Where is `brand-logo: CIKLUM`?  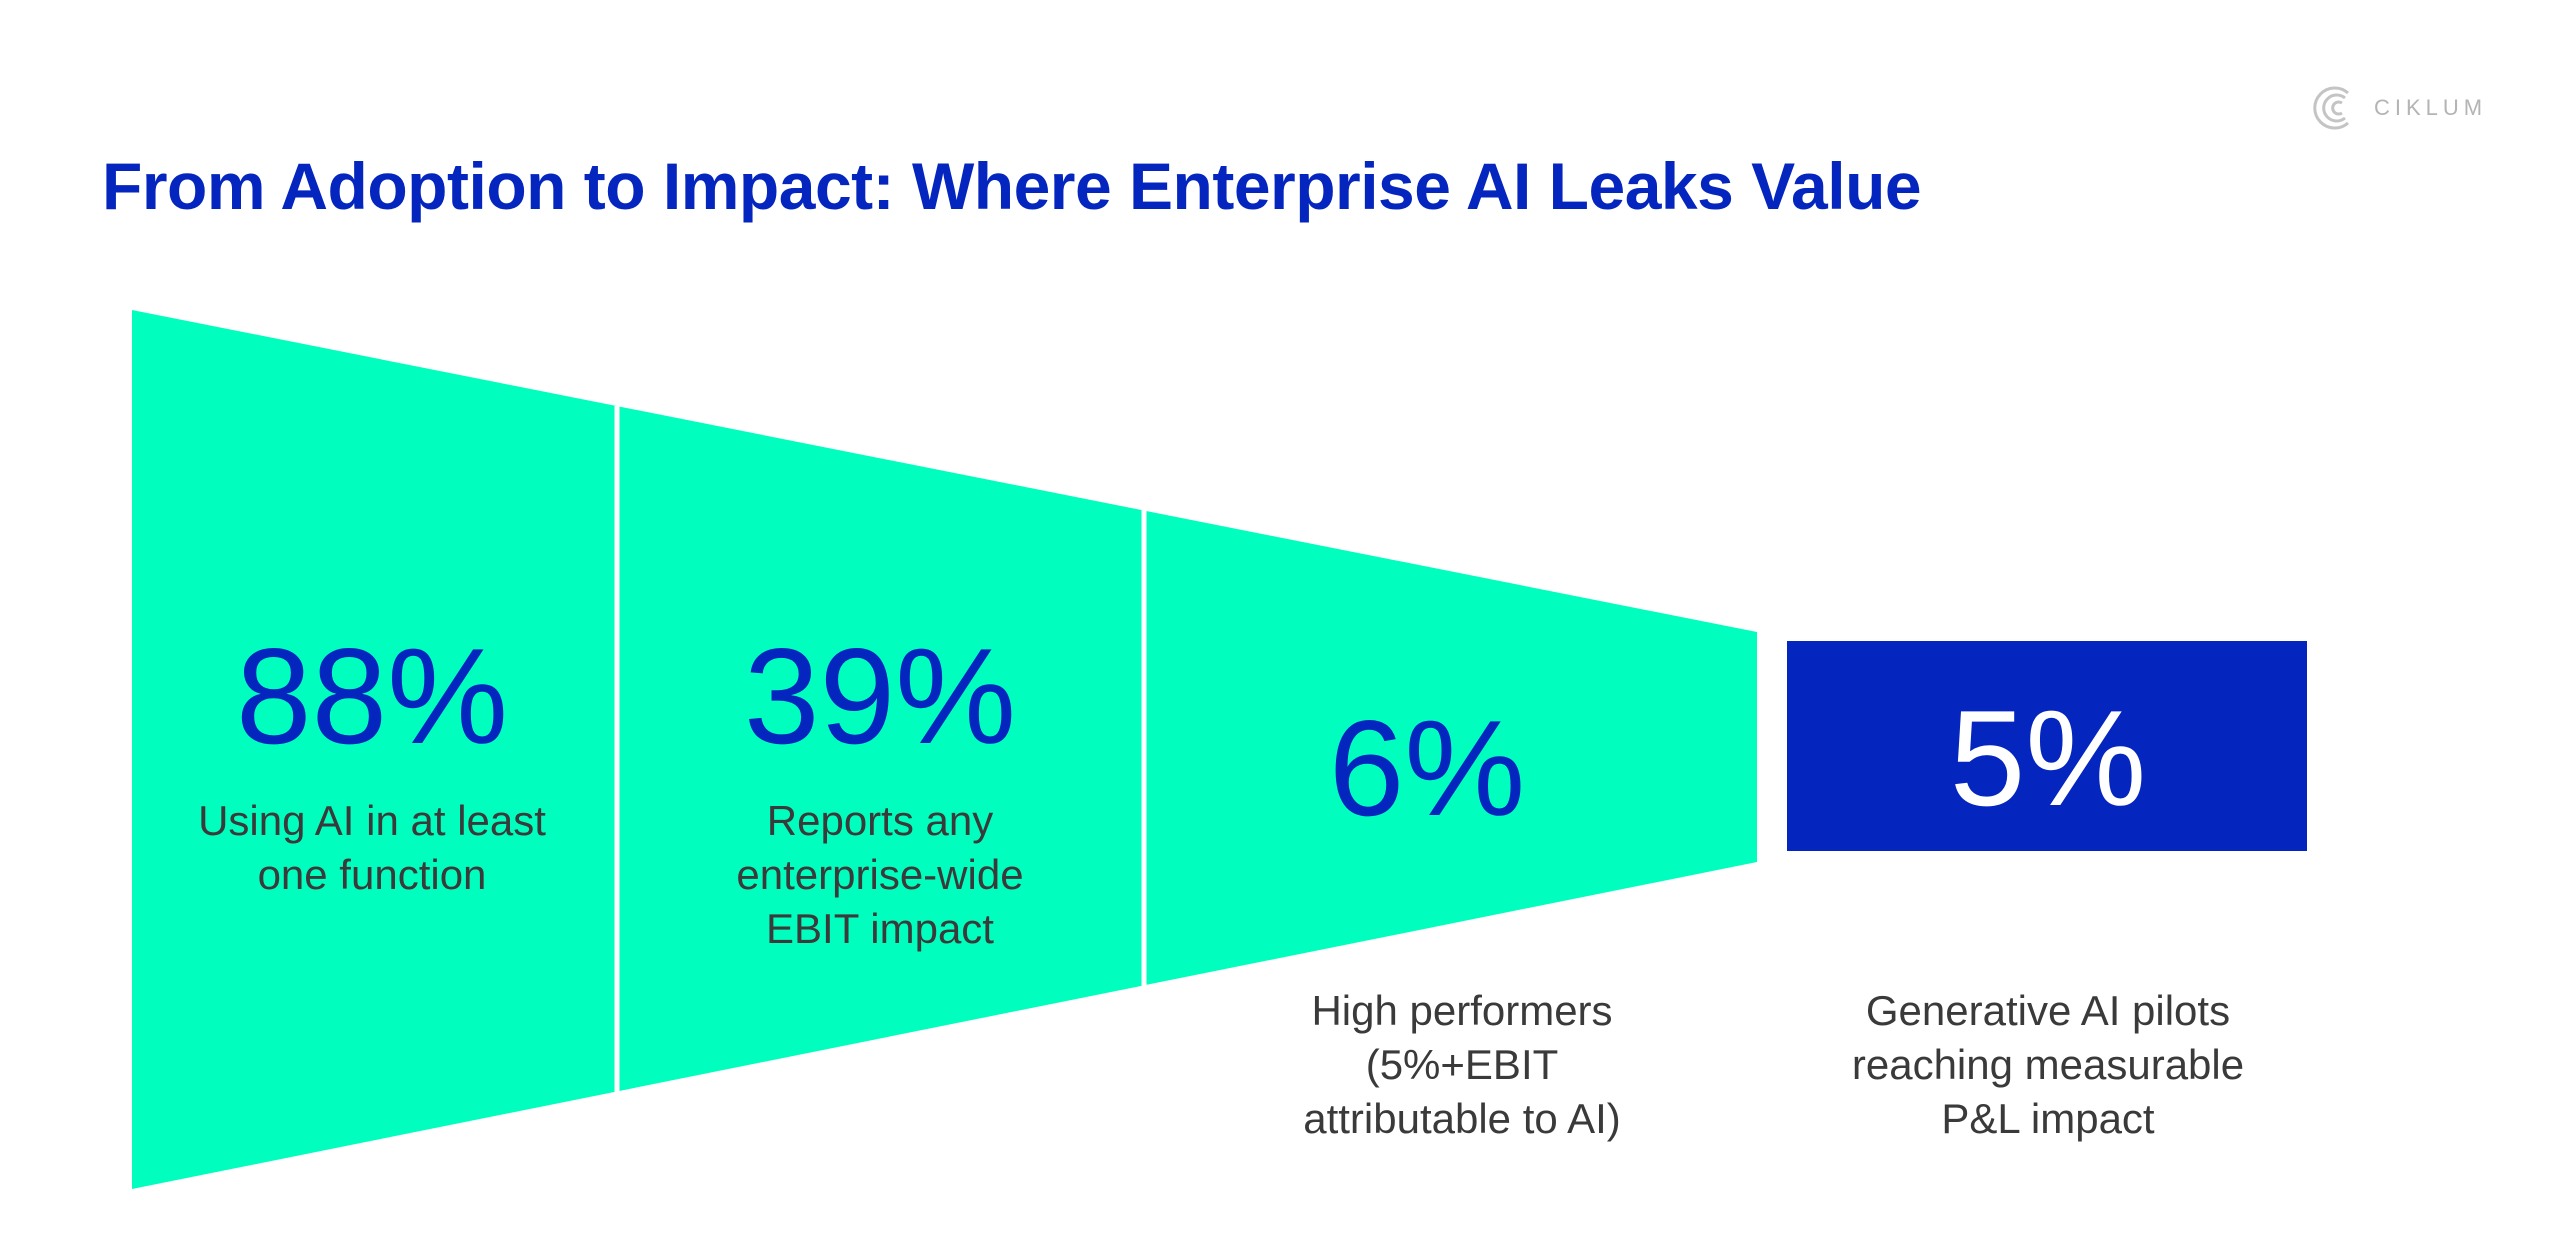
brand-logo: CIKLUM is located at coordinates (2399, 108).